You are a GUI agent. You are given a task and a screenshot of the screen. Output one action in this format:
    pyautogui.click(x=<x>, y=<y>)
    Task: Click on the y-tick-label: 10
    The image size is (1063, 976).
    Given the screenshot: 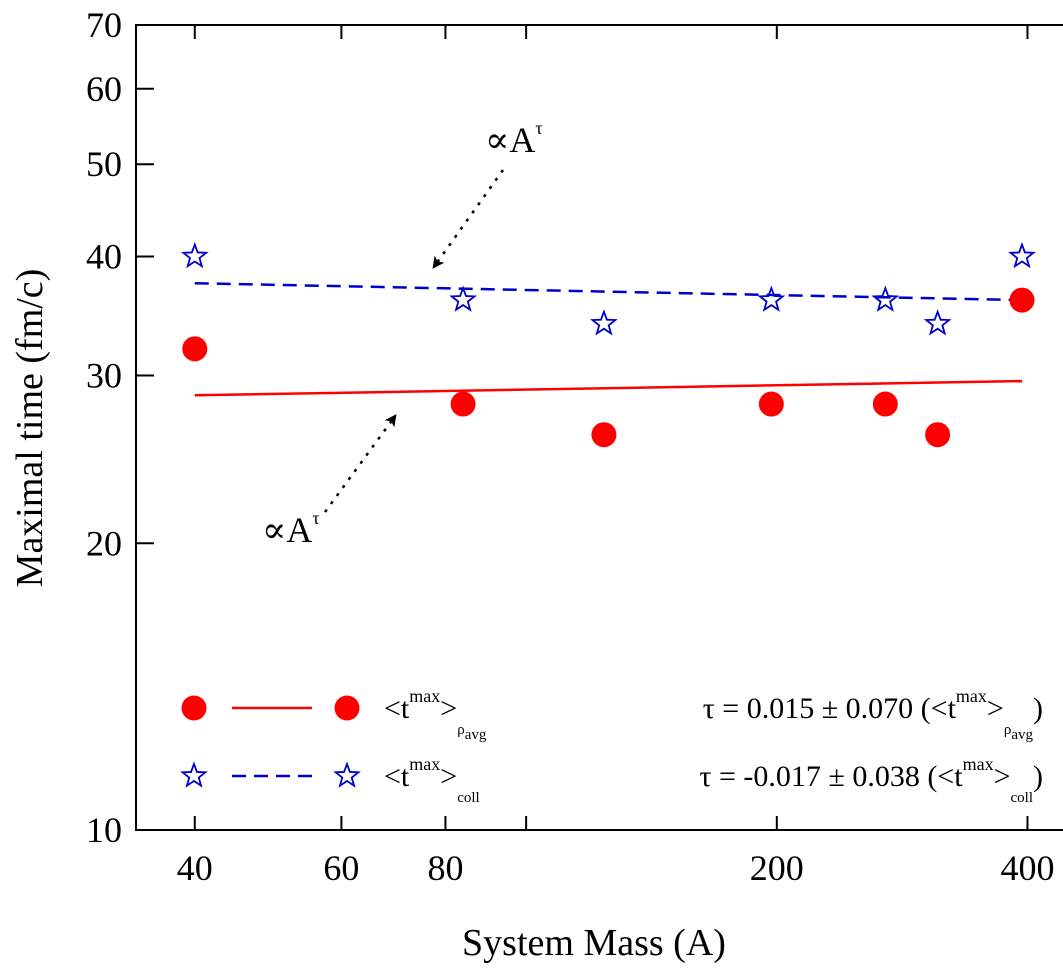 What is the action you would take?
    pyautogui.click(x=104, y=830)
    